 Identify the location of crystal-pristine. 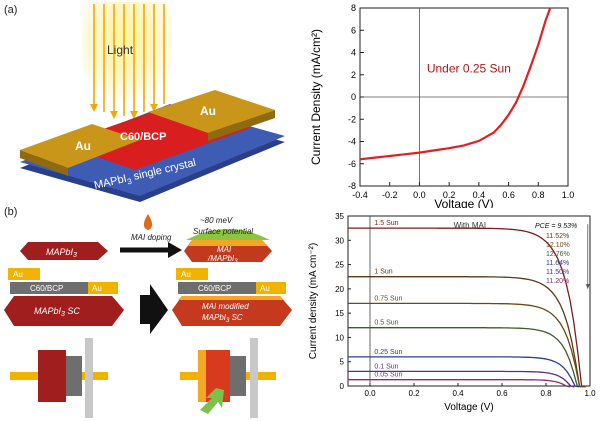
(64, 251).